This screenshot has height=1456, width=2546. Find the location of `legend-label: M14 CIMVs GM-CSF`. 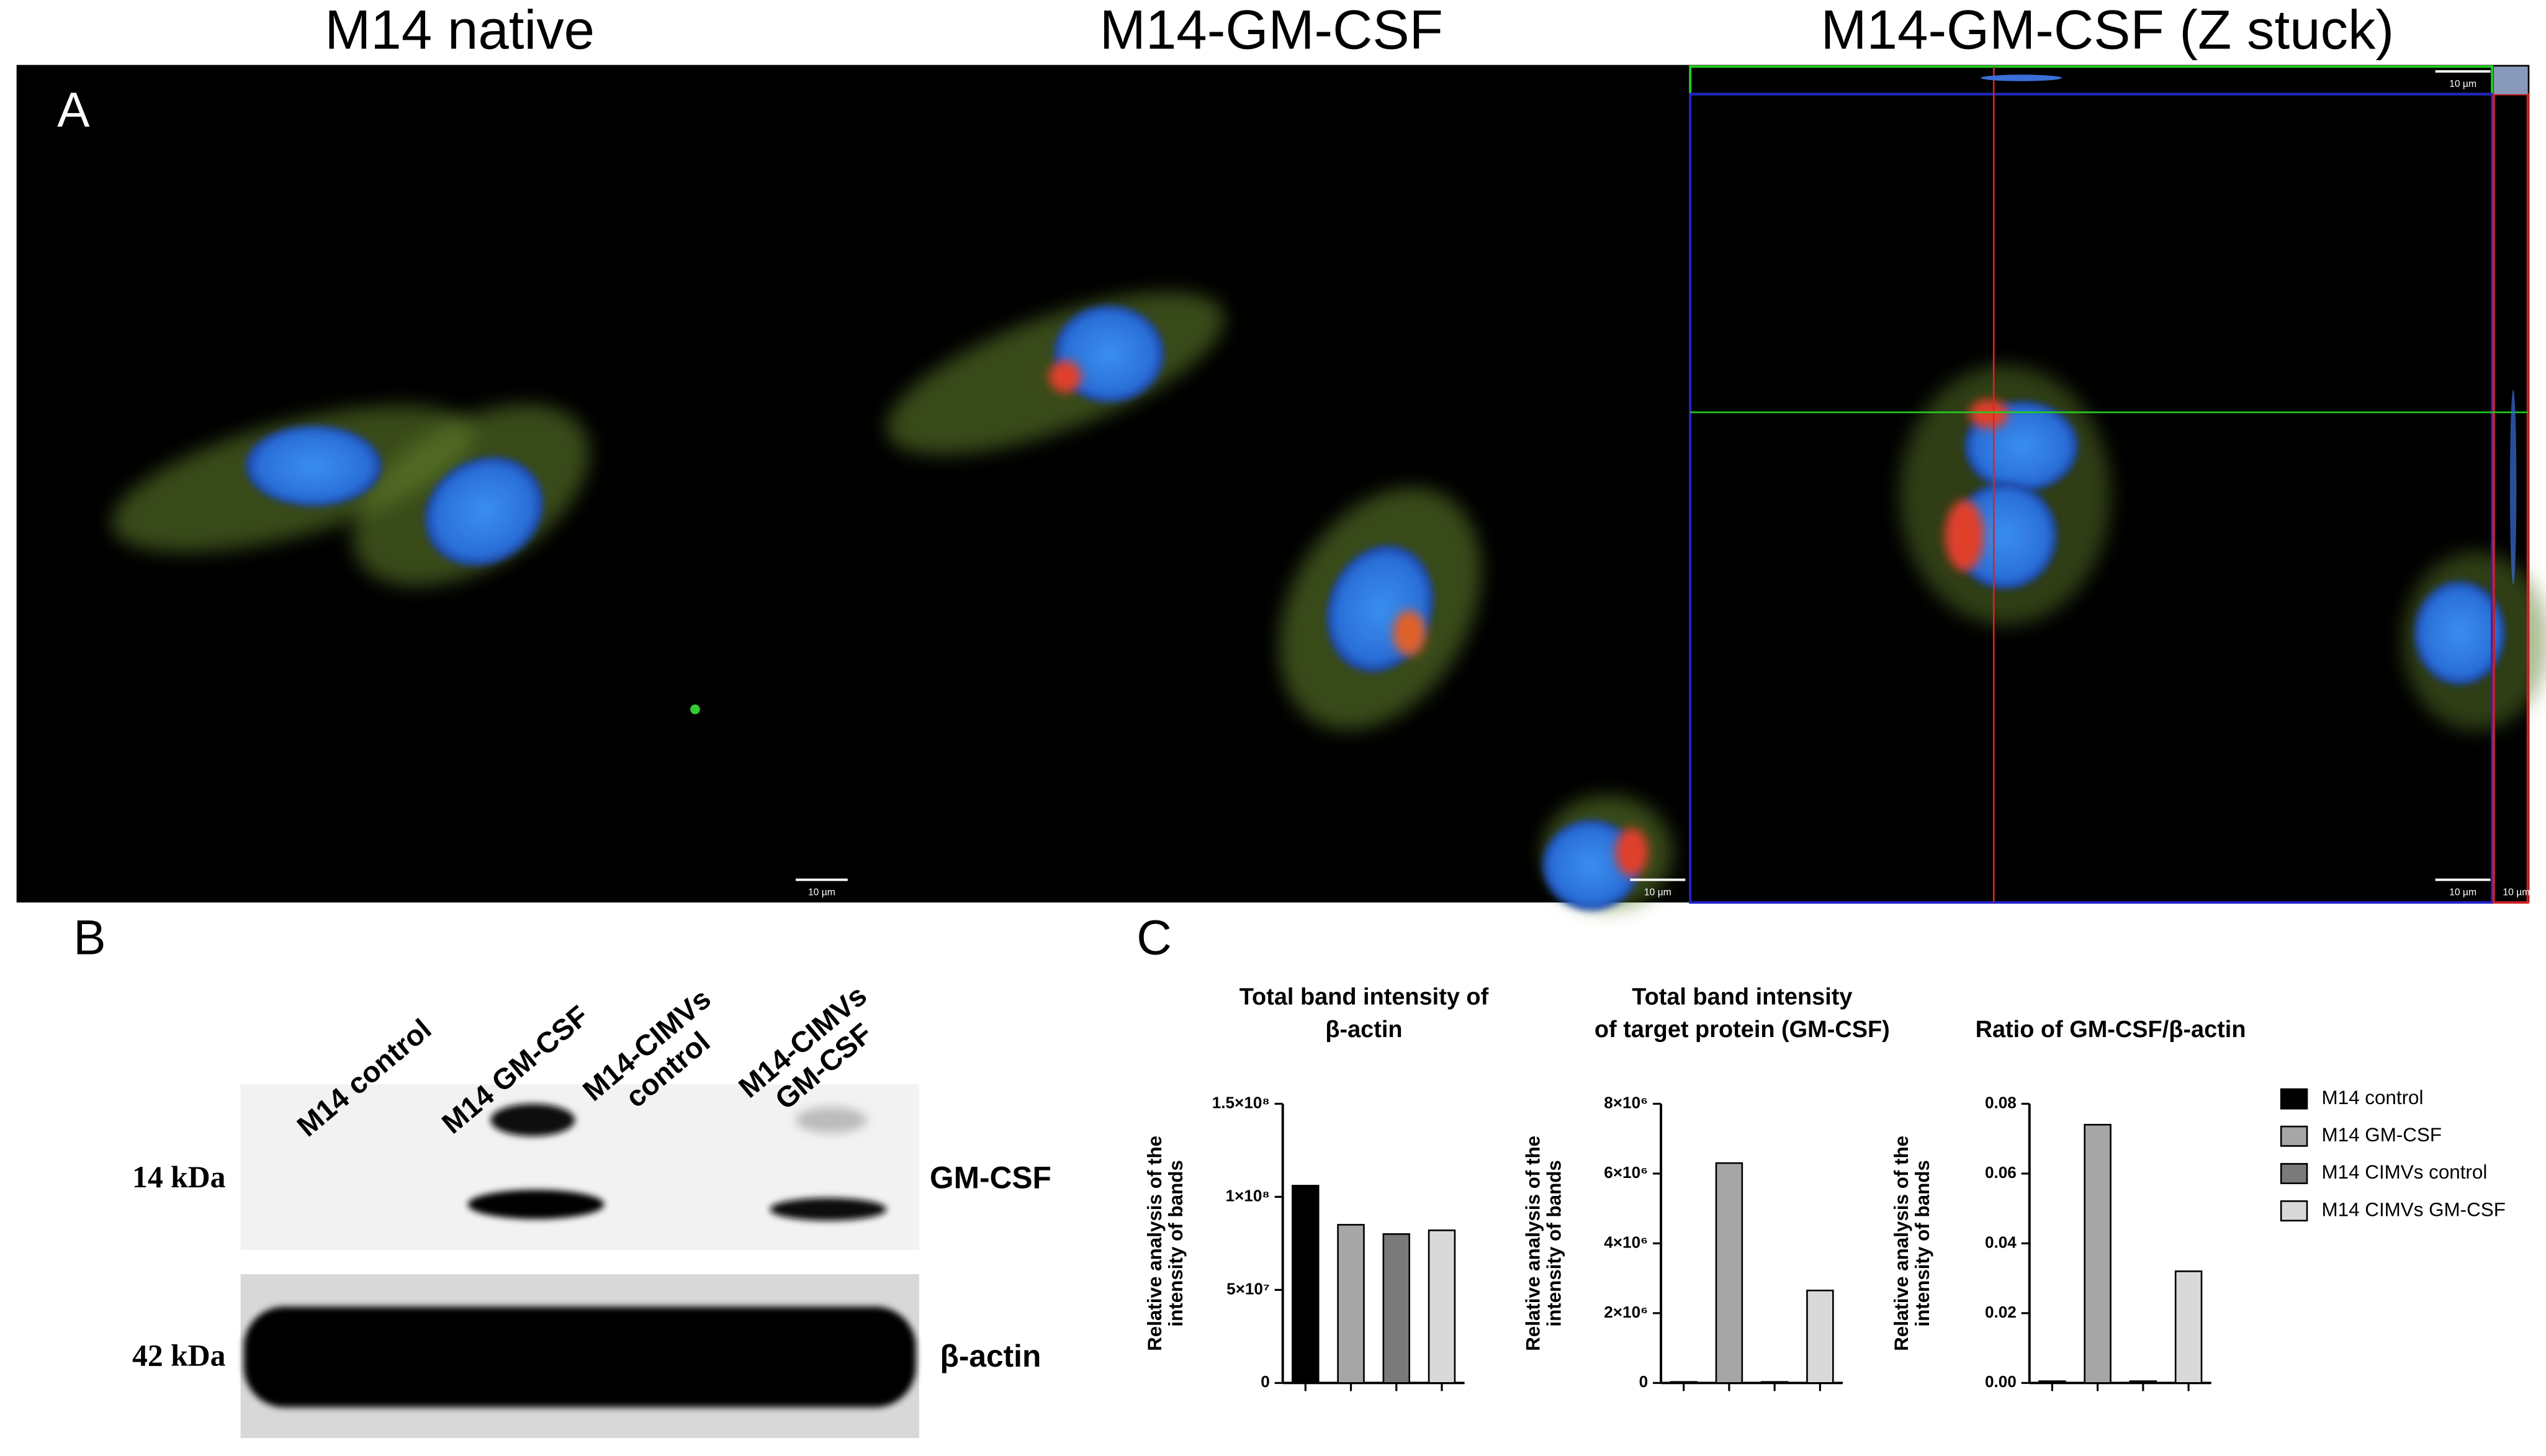

legend-label: M14 CIMVs GM-CSF is located at coordinates (2414, 1209).